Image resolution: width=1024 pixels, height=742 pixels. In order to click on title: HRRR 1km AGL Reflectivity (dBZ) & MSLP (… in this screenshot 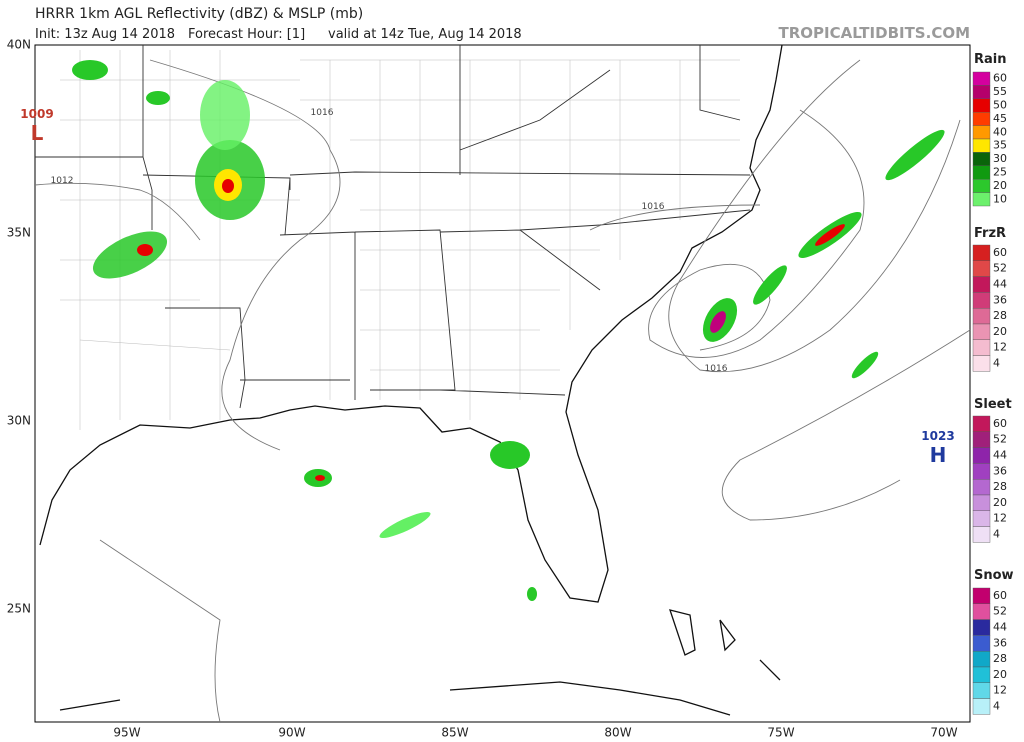, I will do `click(199, 14)`.